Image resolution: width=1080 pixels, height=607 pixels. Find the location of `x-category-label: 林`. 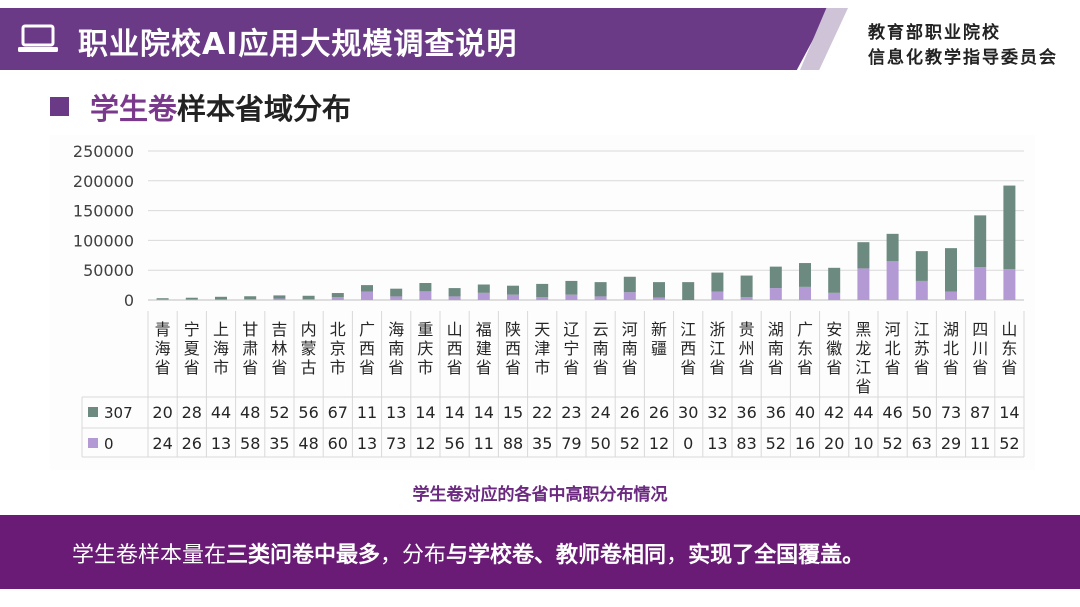

x-category-label: 林 is located at coordinates (279, 348).